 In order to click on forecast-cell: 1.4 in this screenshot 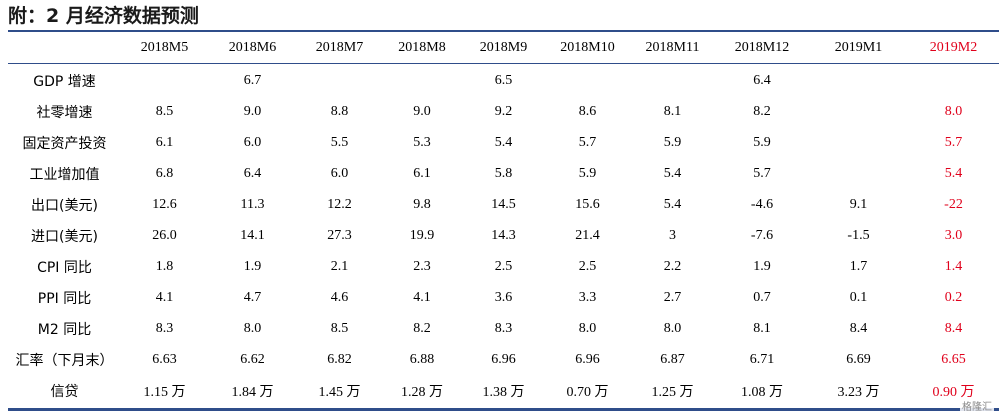, I will do `click(953, 266)`.